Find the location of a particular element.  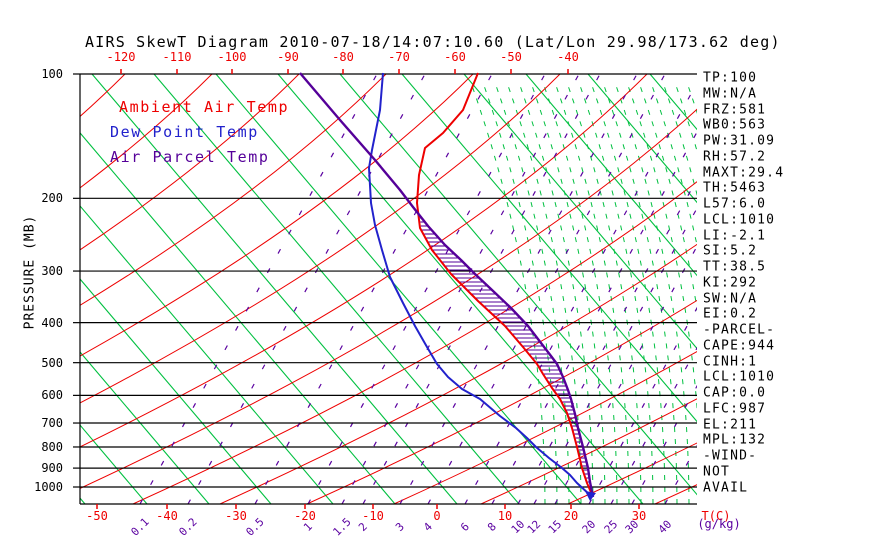

stat-l57: L57:6.0 is located at coordinates (735, 204).